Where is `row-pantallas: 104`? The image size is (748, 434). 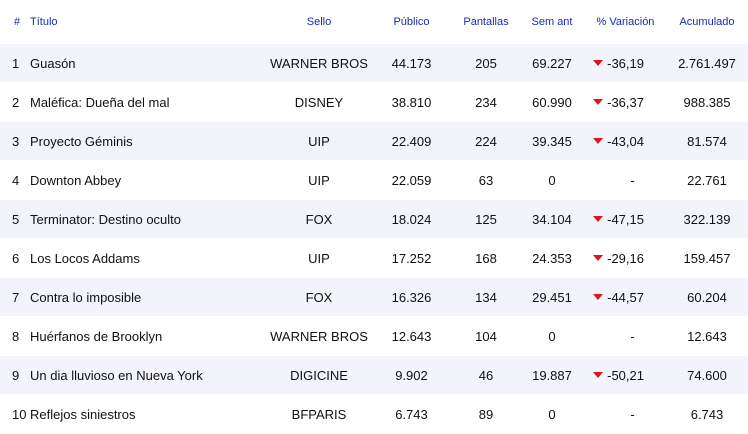 row-pantallas: 104 is located at coordinates (486, 336).